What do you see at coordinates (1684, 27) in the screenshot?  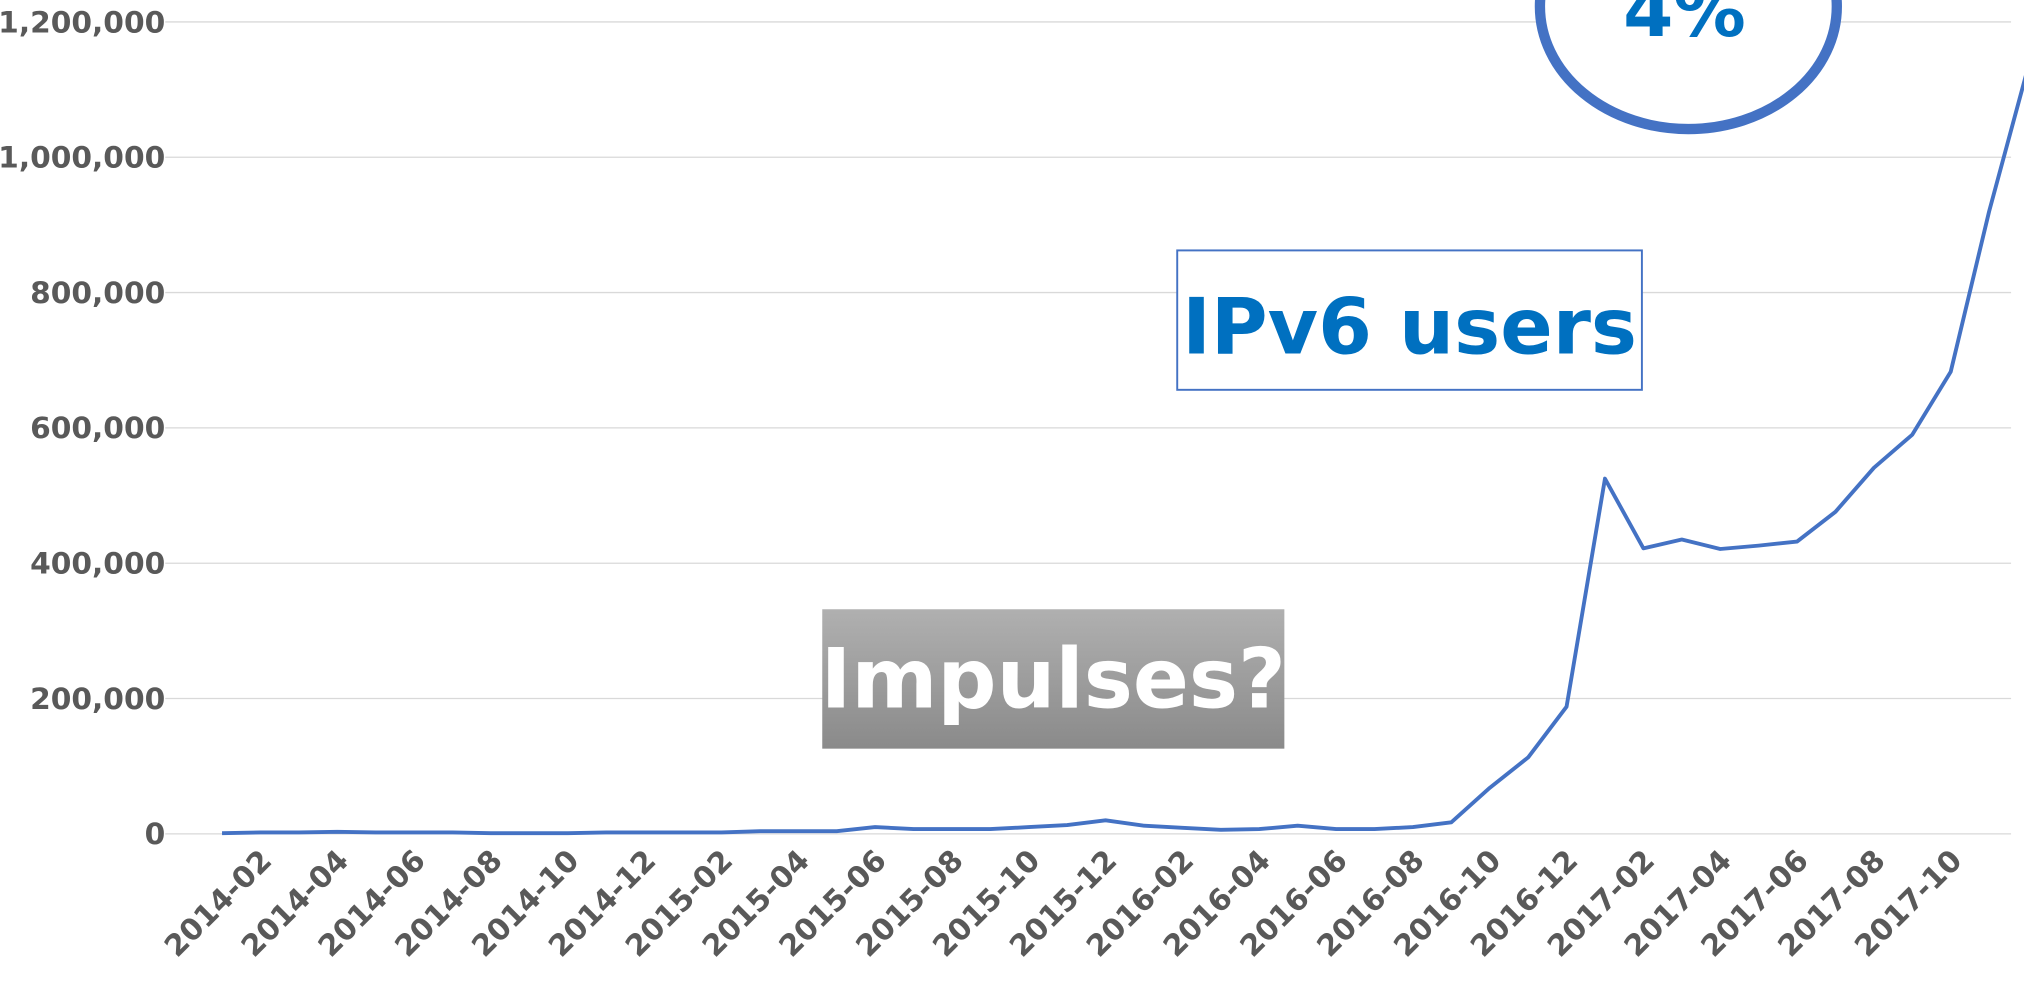 I see `percent-annotation: 4%` at bounding box center [1684, 27].